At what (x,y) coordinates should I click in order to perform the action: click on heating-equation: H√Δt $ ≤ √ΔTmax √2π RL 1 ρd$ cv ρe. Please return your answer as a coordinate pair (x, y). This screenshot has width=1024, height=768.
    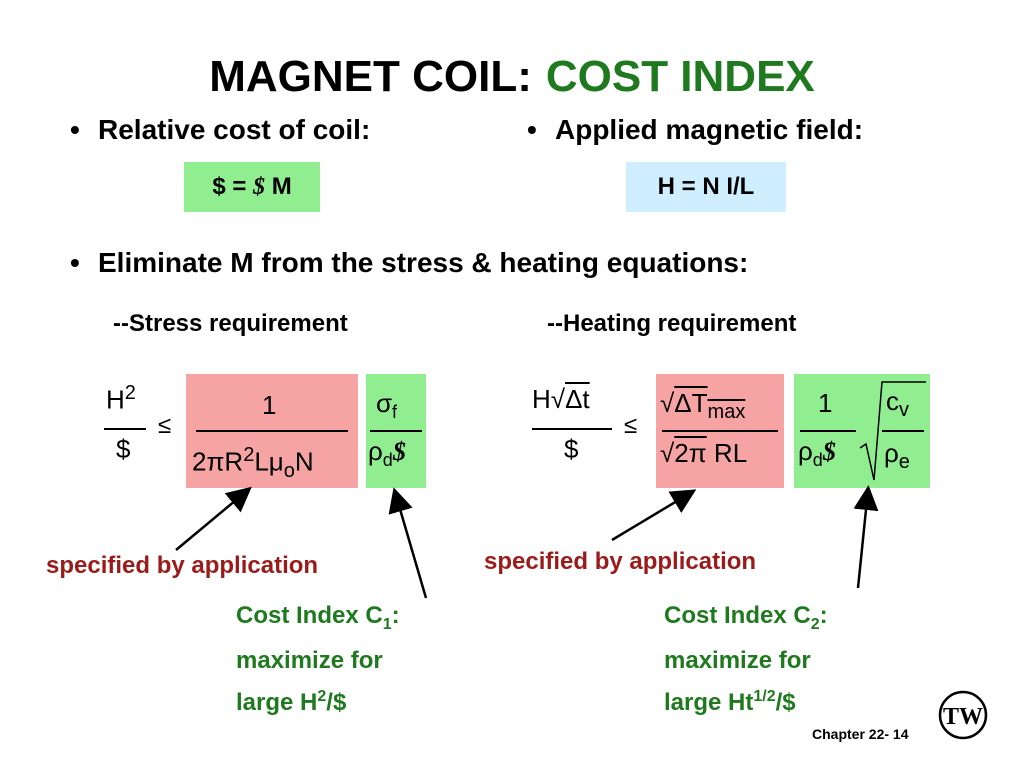
    Looking at the image, I should click on (735, 432).